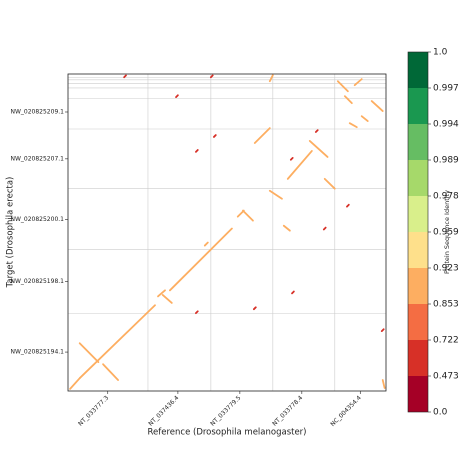 The image size is (474, 474). What do you see at coordinates (225, 410) in the screenshot?
I see `x-tick-label: NT_033779.5` at bounding box center [225, 410].